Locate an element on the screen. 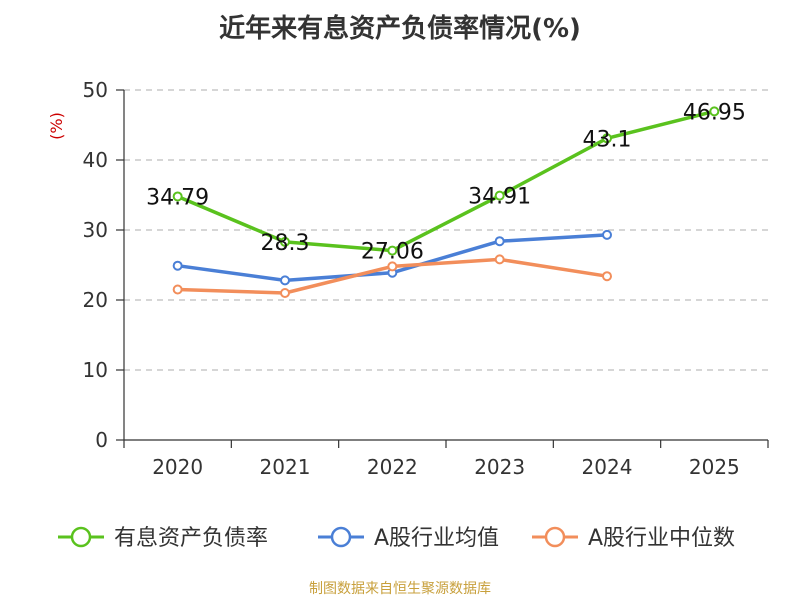 The width and height of the screenshot is (800, 600). legend-label-2: A股行业中位数 is located at coordinates (661, 538).